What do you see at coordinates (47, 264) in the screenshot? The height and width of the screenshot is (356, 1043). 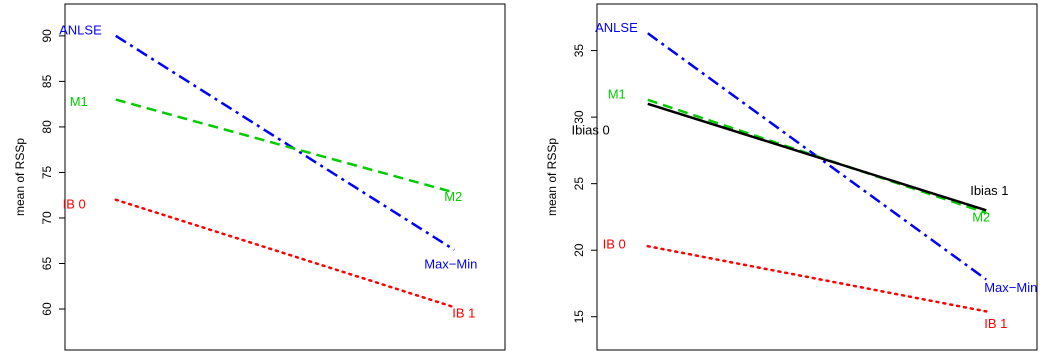 I see `y-tick-label: 65` at bounding box center [47, 264].